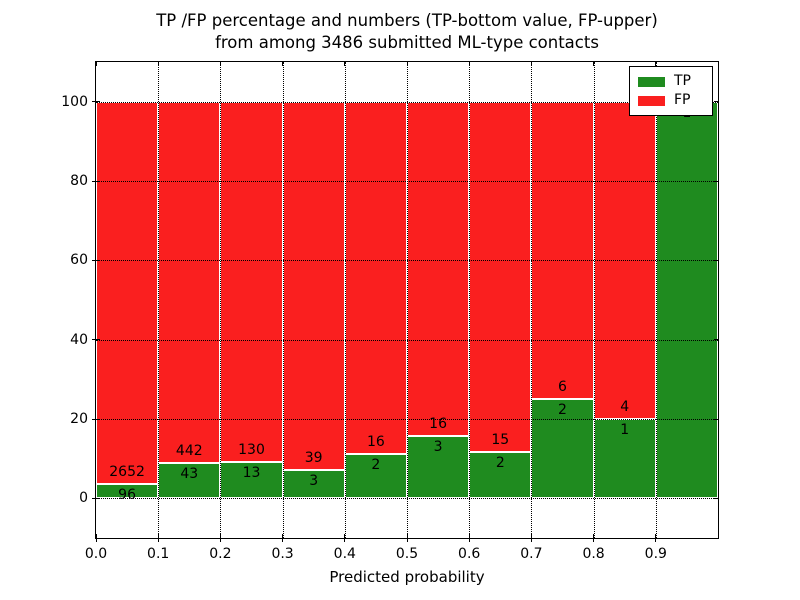 This screenshot has width=800, height=600. What do you see at coordinates (593, 554) in the screenshot?
I see `x-tick-label: 0.8` at bounding box center [593, 554].